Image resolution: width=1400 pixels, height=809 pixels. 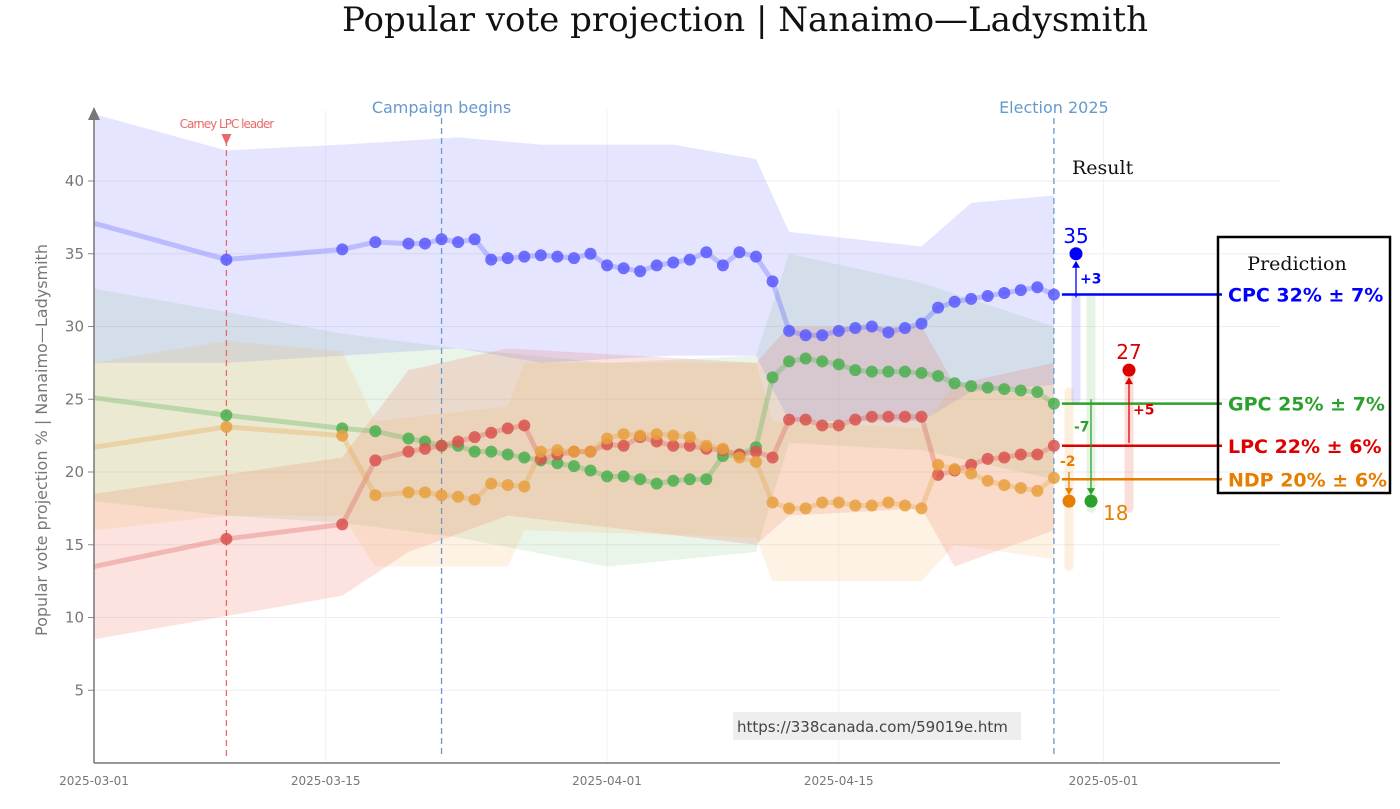 What do you see at coordinates (1075, 236) in the screenshot?
I see `result-value-cpc: 35` at bounding box center [1075, 236].